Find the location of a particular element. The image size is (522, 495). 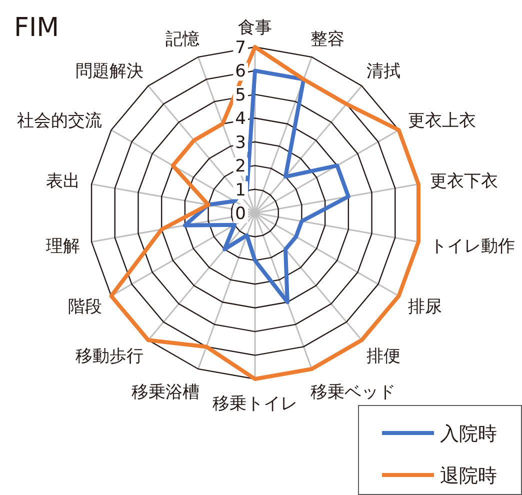

tick: 0 is located at coordinates (240, 214).